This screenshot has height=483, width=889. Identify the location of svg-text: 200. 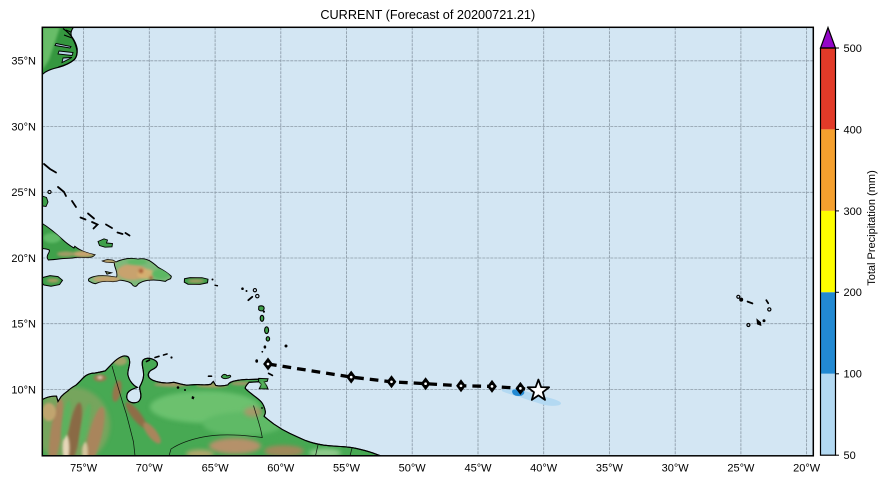
(853, 293).